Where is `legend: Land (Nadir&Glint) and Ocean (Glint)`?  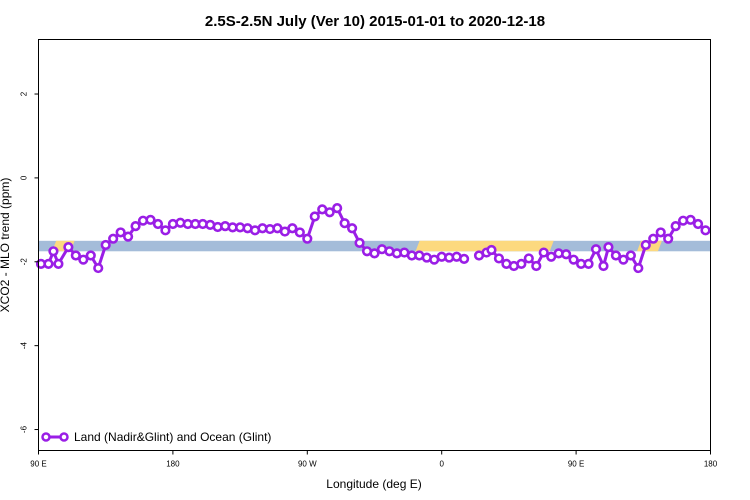
legend: Land (Nadir&Glint) and Ocean (Glint) is located at coordinates (156, 437).